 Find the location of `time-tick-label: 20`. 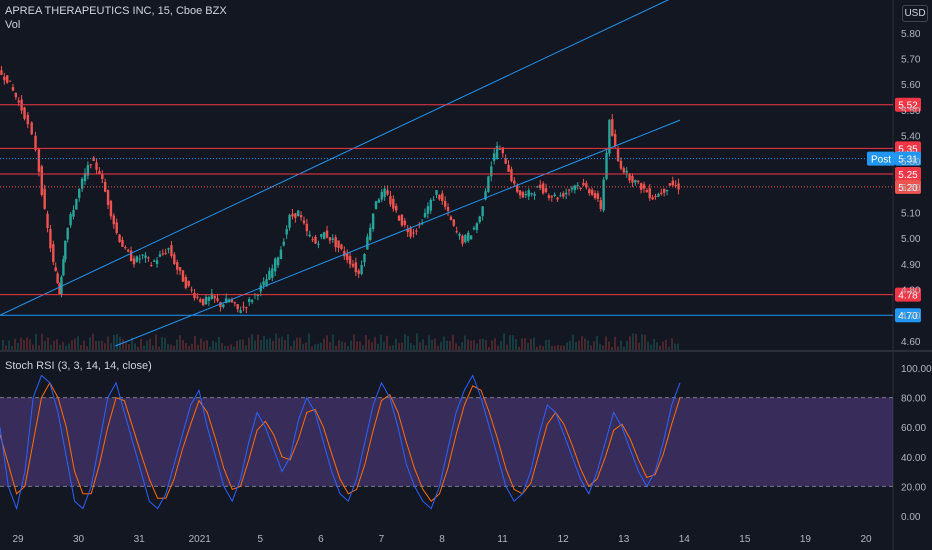

time-tick-label: 20 is located at coordinates (866, 539).